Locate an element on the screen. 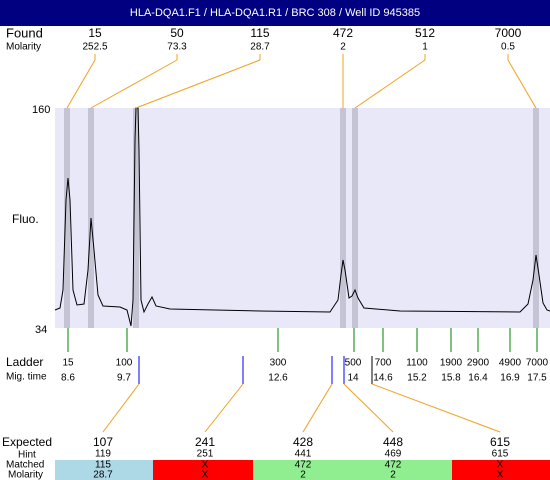 The height and width of the screenshot is (480, 550). ladder-size: 500 is located at coordinates (353, 363).